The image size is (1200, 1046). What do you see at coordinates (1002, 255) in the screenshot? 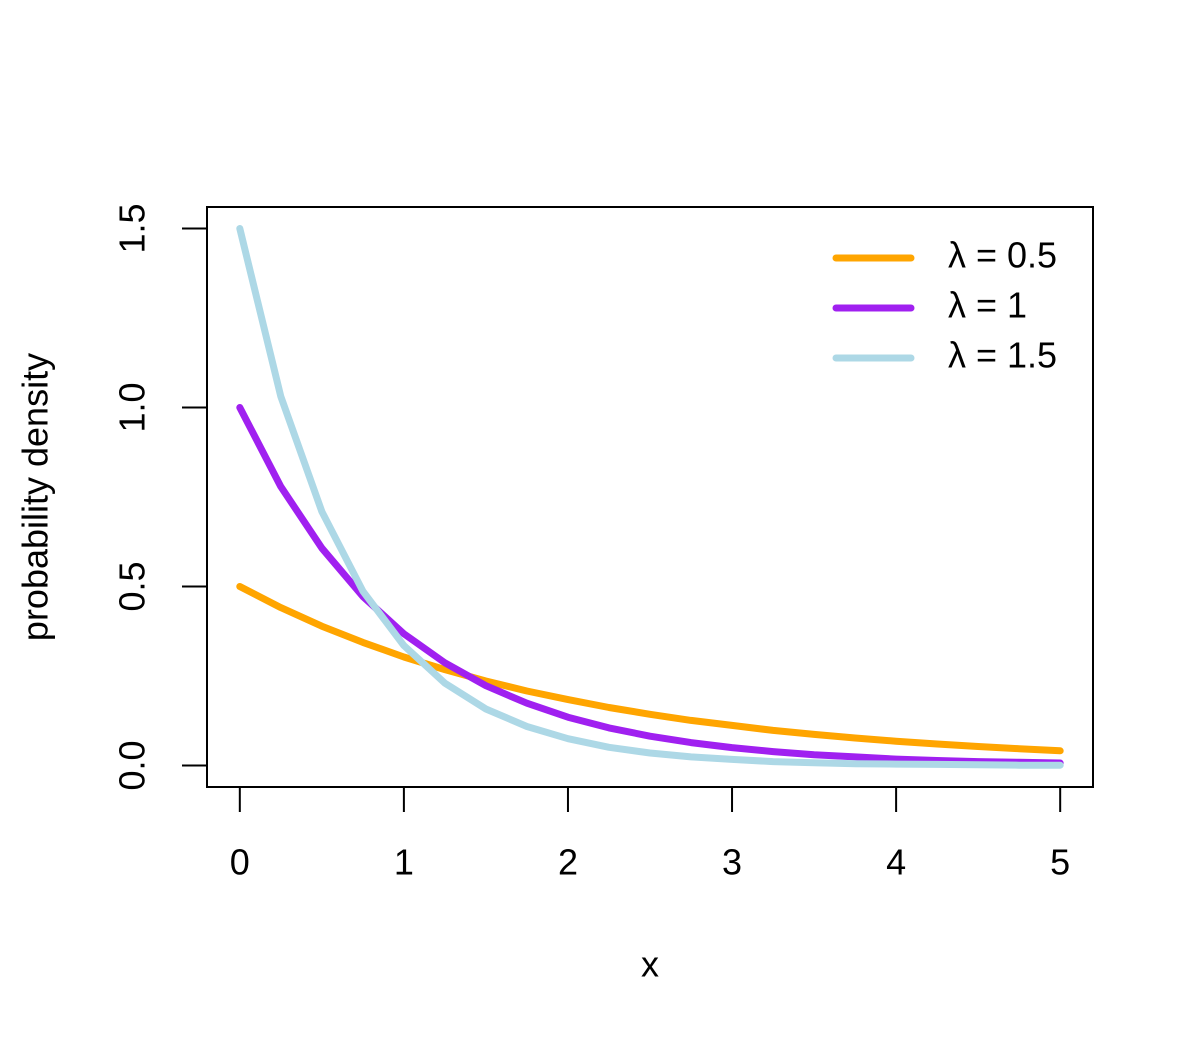
I see `legend-label: λ = 0.5` at bounding box center [1002, 255].